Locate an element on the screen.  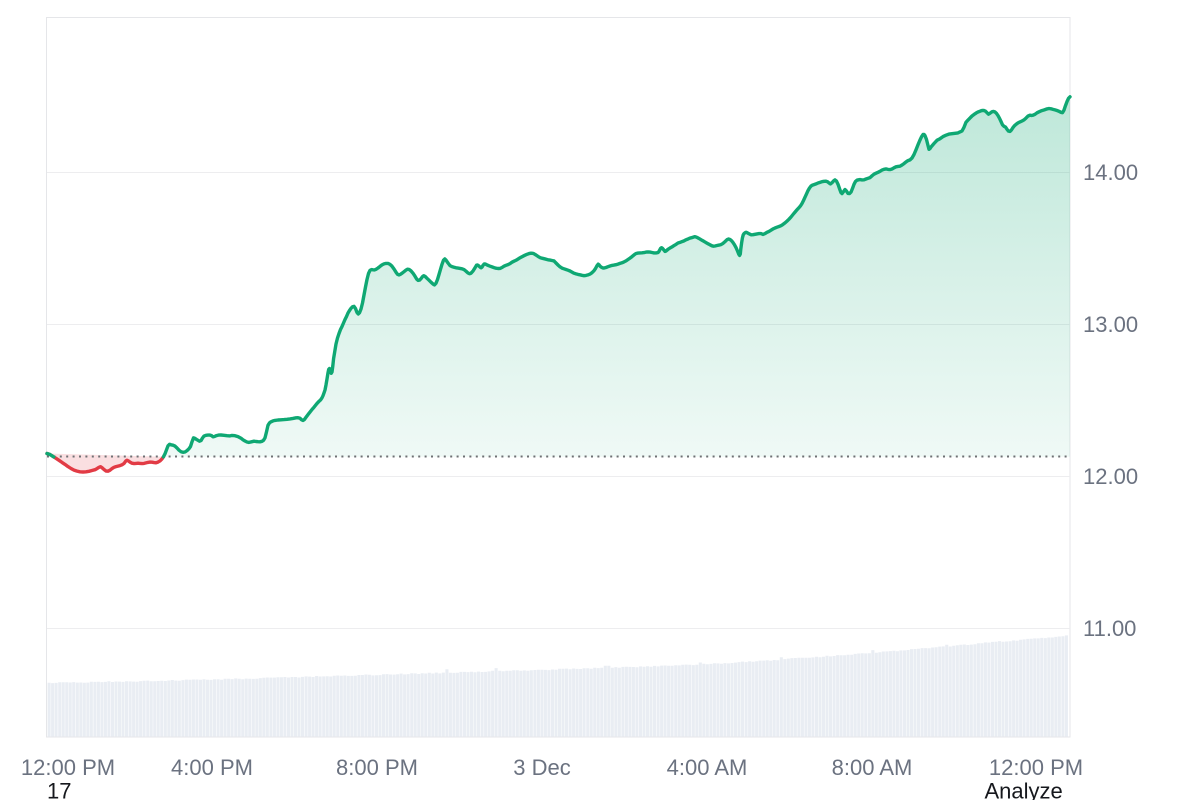
svg-text: Analyze is located at coordinates (1024, 789).